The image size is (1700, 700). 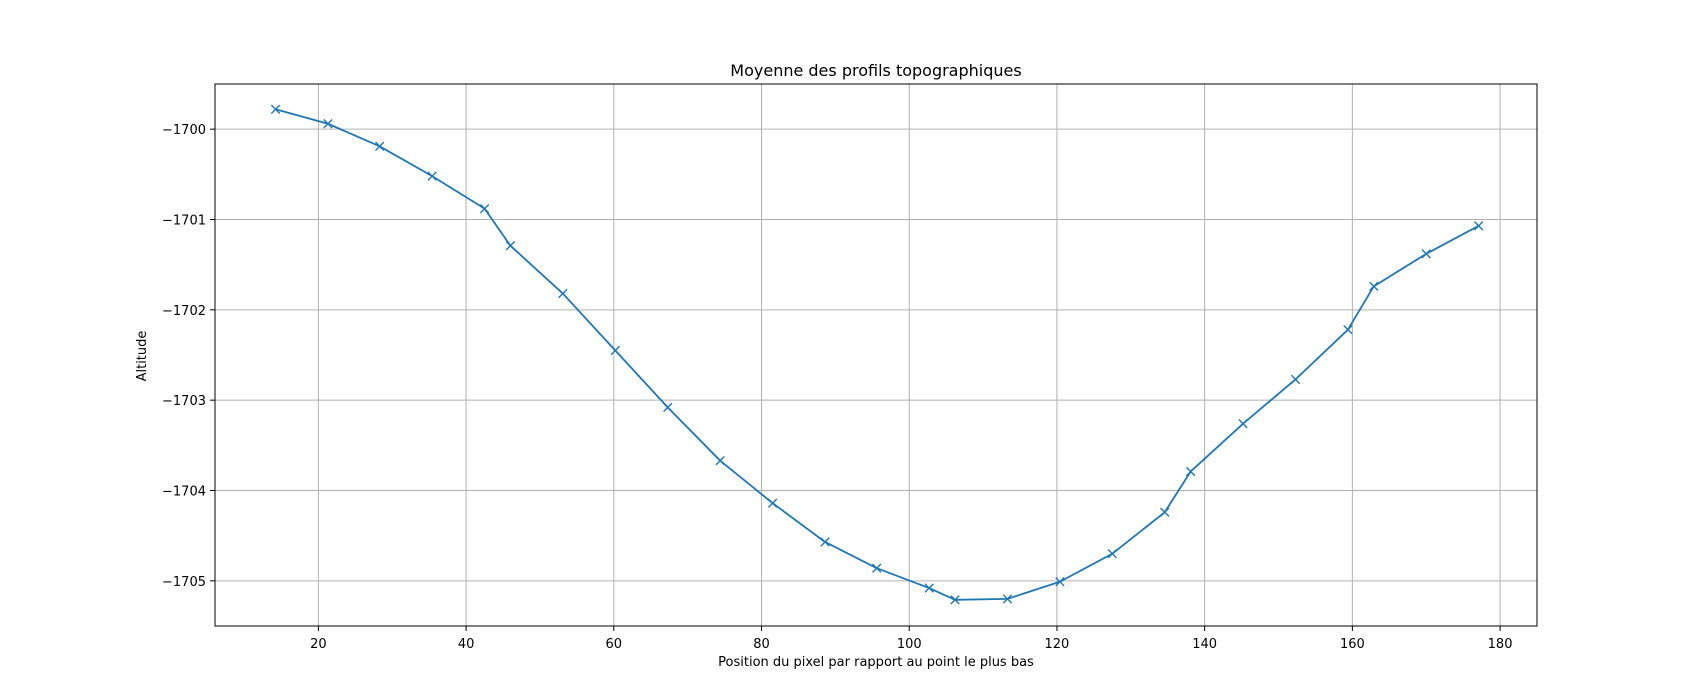 I want to click on y-axis-label: Altitude, so click(x=142, y=356).